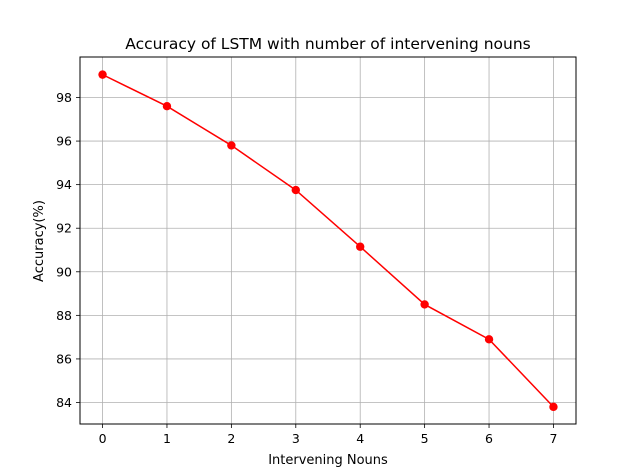  What do you see at coordinates (64, 402) in the screenshot?
I see `y-tick-label: 84` at bounding box center [64, 402].